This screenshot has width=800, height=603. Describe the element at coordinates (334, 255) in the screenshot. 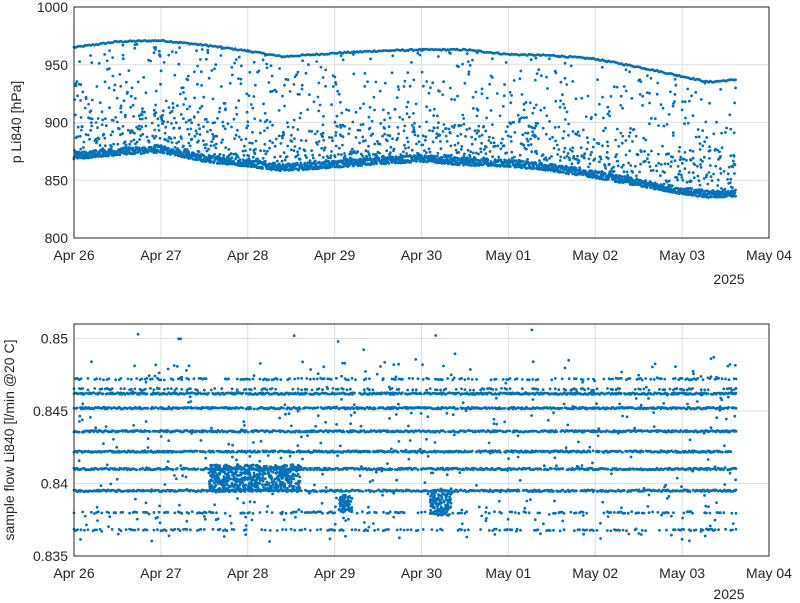

I see `x-tick-label: Apr 29` at that location.